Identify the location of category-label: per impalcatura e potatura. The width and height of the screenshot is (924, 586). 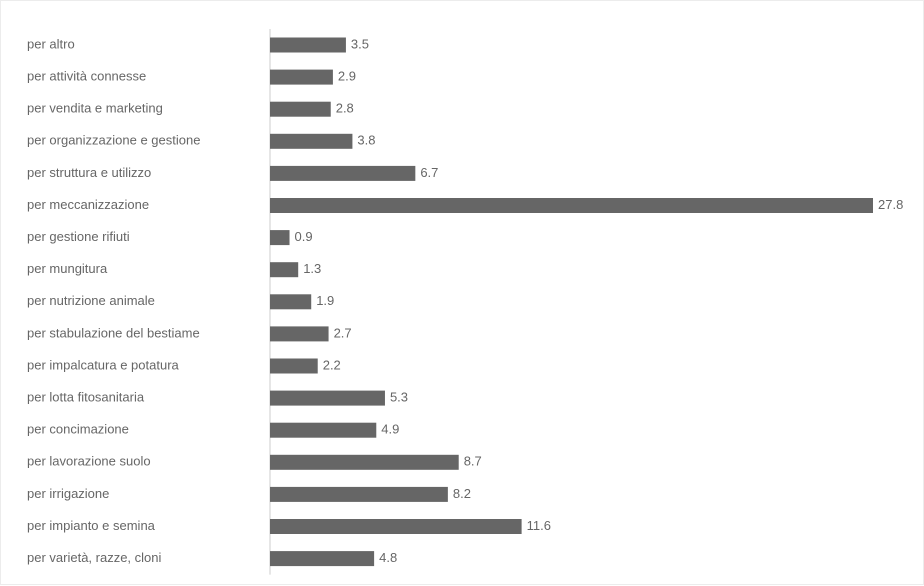
(103, 364).